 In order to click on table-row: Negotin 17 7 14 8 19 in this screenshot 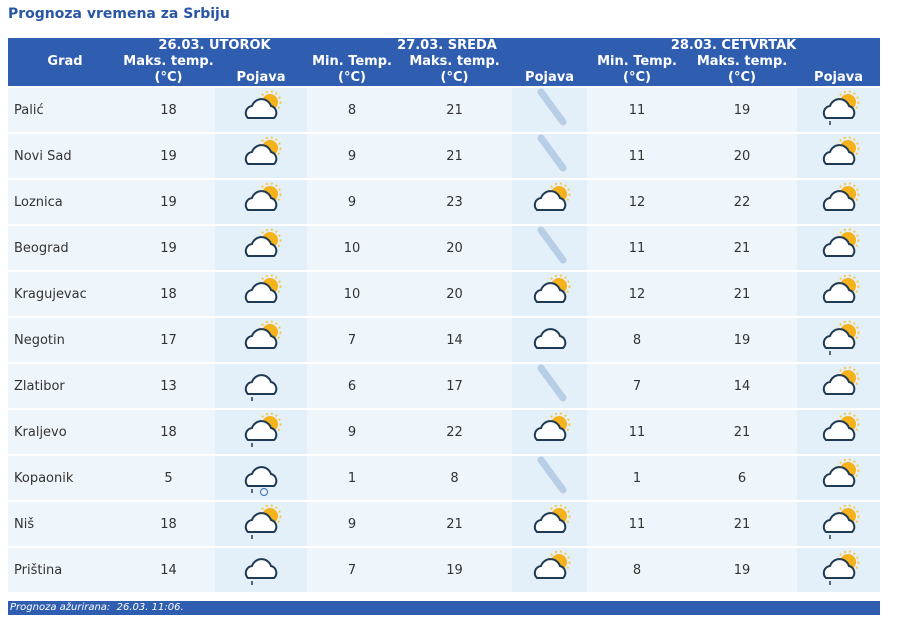, I will do `click(444, 339)`.